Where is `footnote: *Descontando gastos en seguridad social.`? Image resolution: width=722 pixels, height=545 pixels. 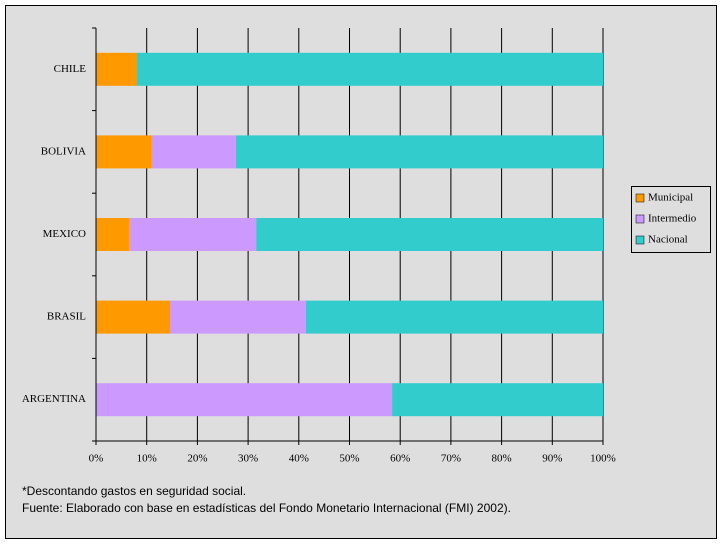 footnote: *Descontando gastos en seguridad social. is located at coordinates (134, 491).